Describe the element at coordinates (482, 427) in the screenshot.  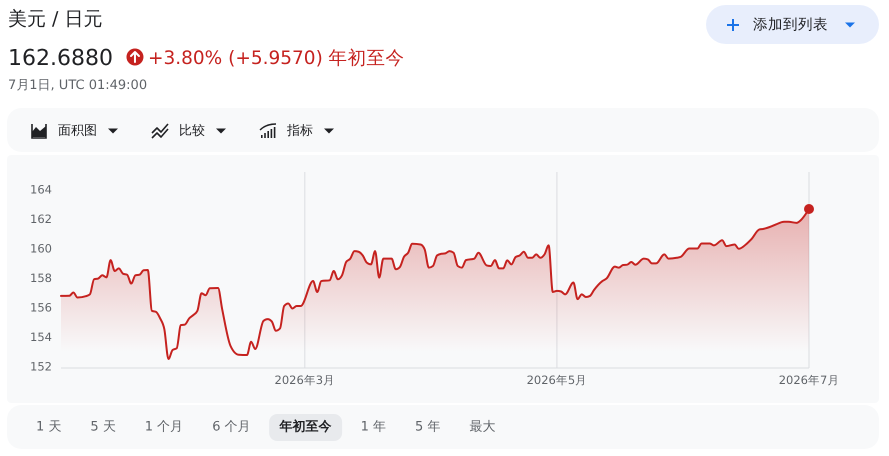
I see `text: 最大` at that location.